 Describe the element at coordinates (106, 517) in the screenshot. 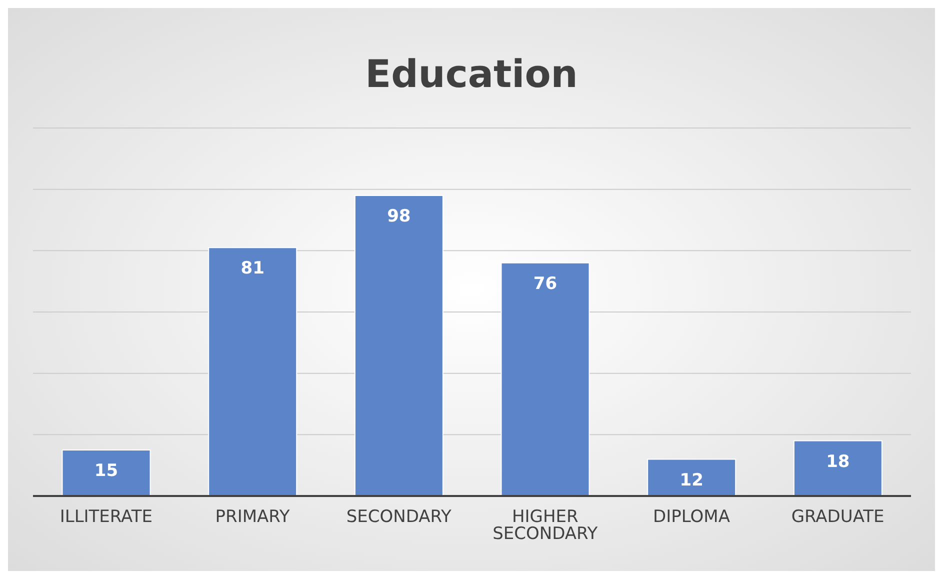

I see `x-tick-label: ILLITERATE` at that location.